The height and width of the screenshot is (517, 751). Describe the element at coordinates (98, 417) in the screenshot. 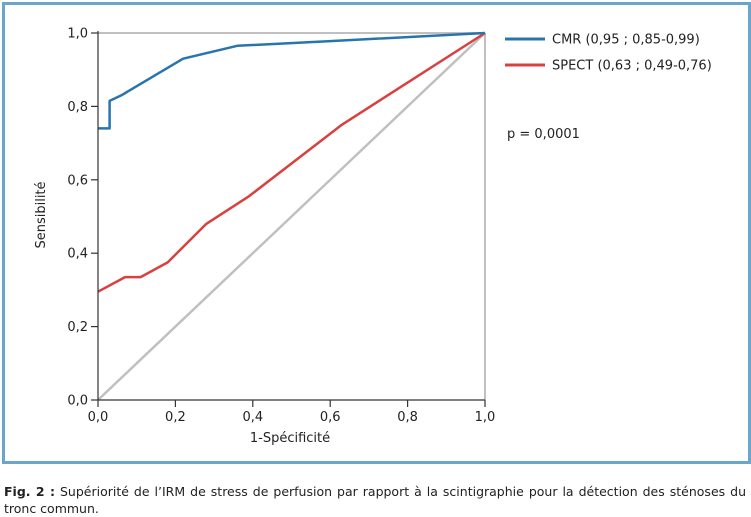

I see `x-tick-label: 0,0` at that location.